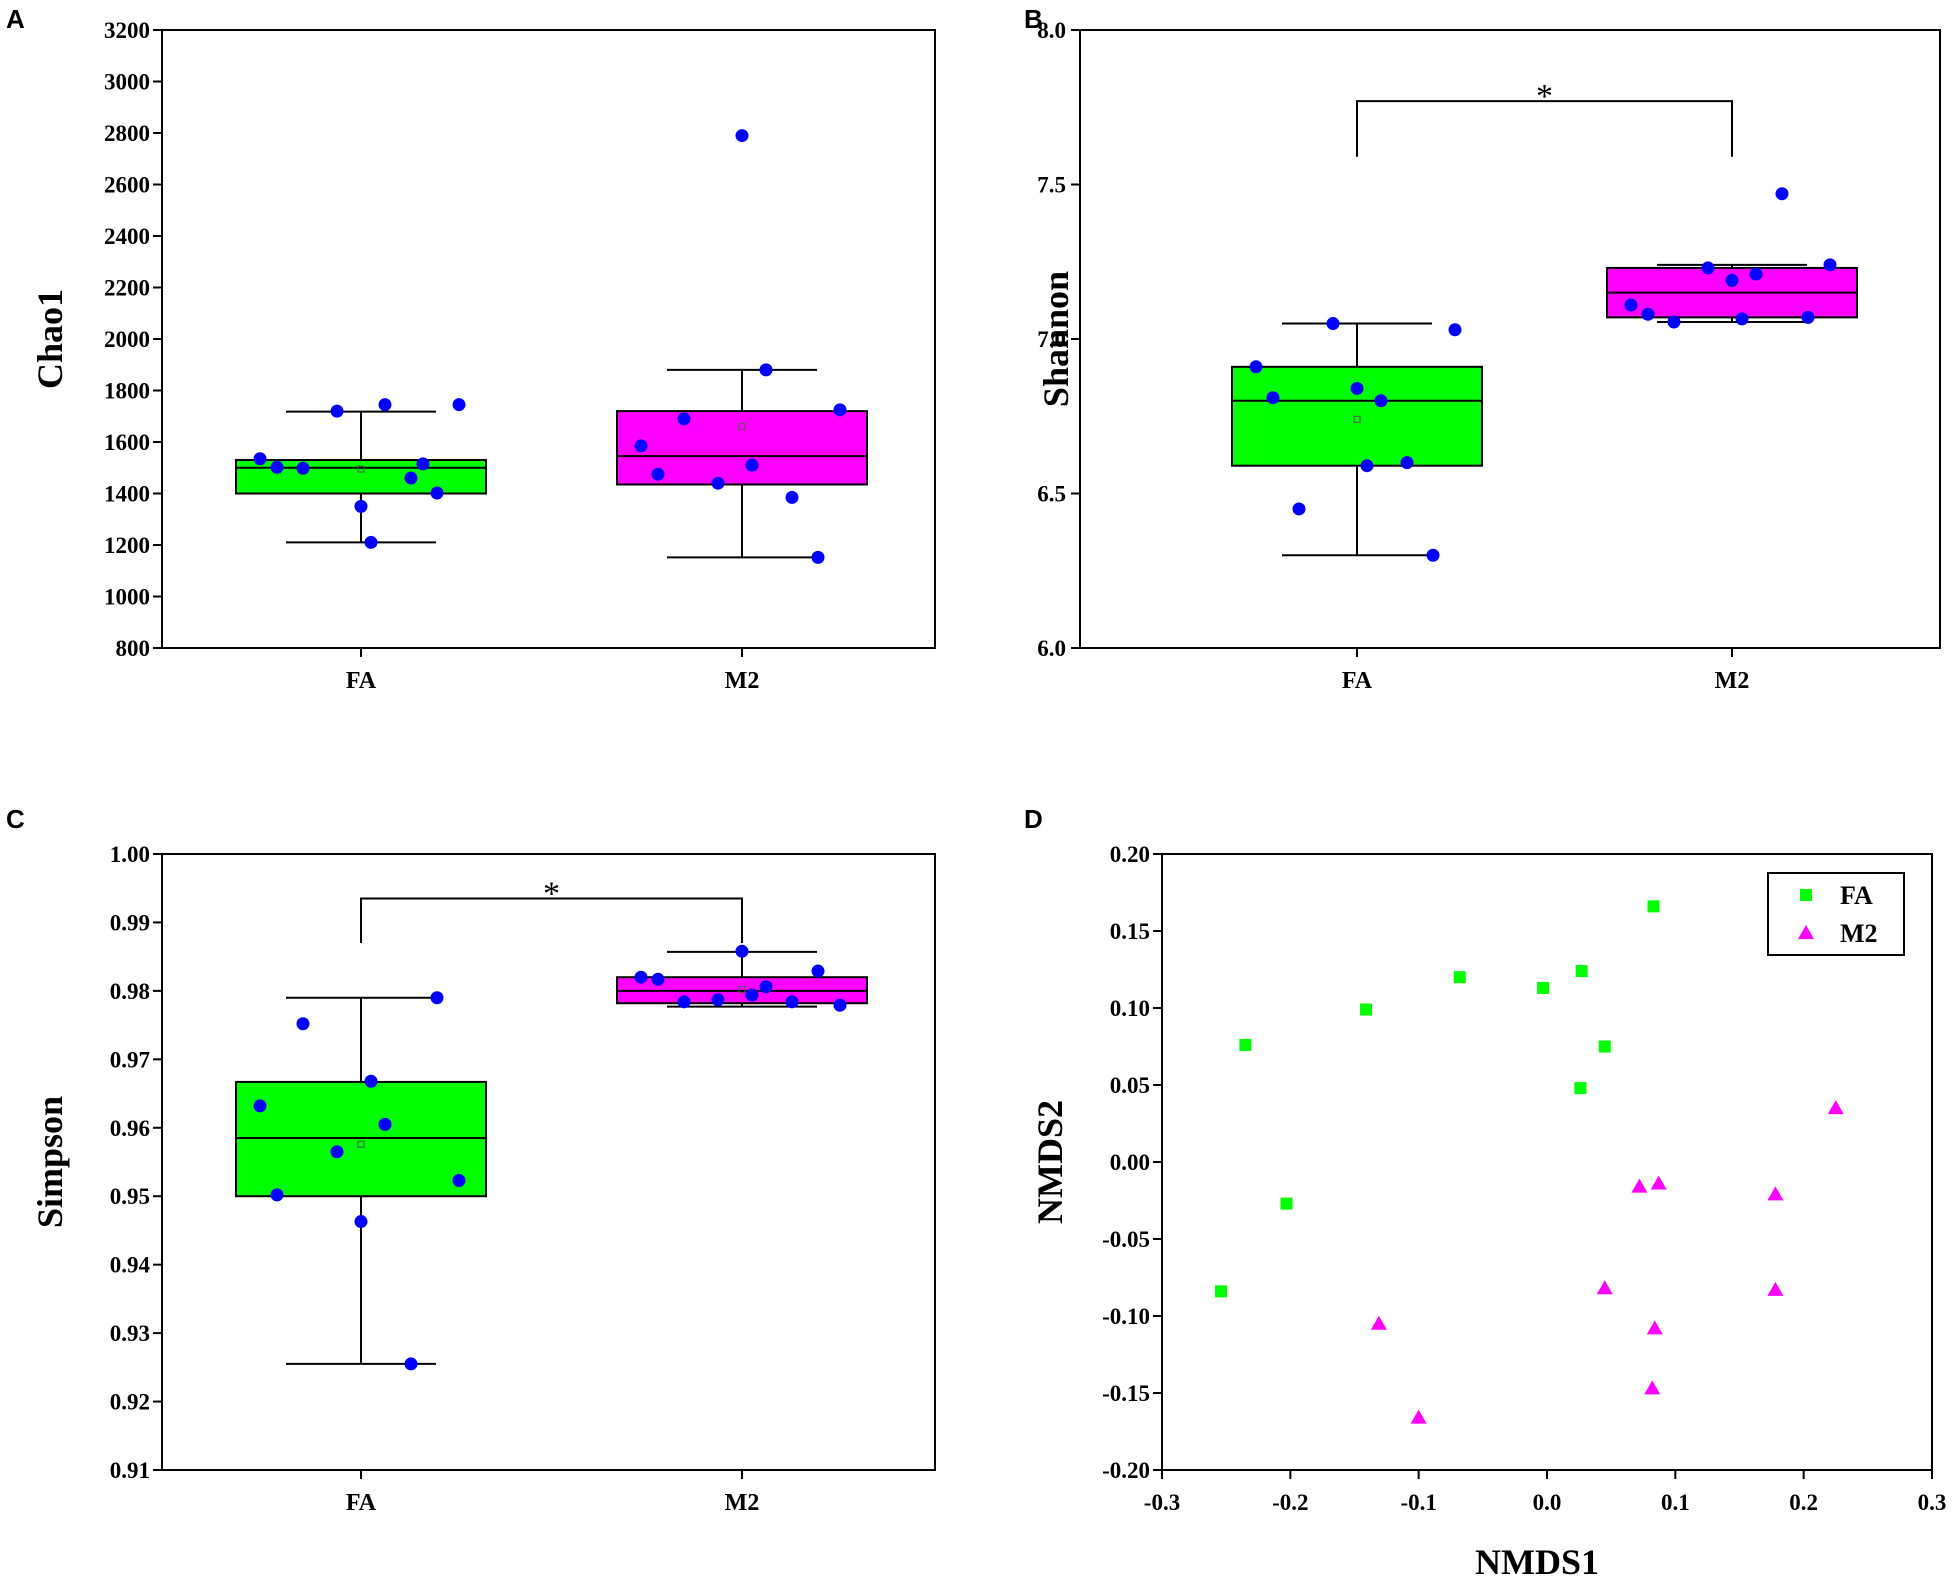 Image resolution: width=1955 pixels, height=1584 pixels. Describe the element at coordinates (1033, 19) in the screenshot. I see `panel-label-b: B` at that location.